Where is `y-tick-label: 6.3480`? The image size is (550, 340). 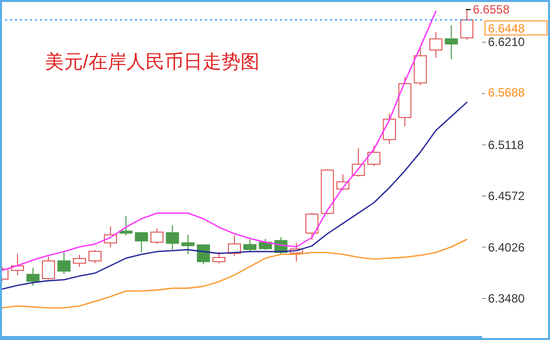
y-tick-label: 6.3480 is located at coordinates (507, 299).